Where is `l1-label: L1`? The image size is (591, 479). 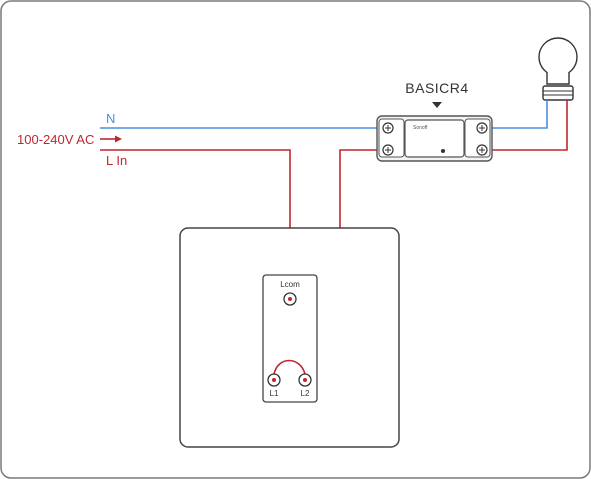
l1-label: L1 is located at coordinates (274, 393).